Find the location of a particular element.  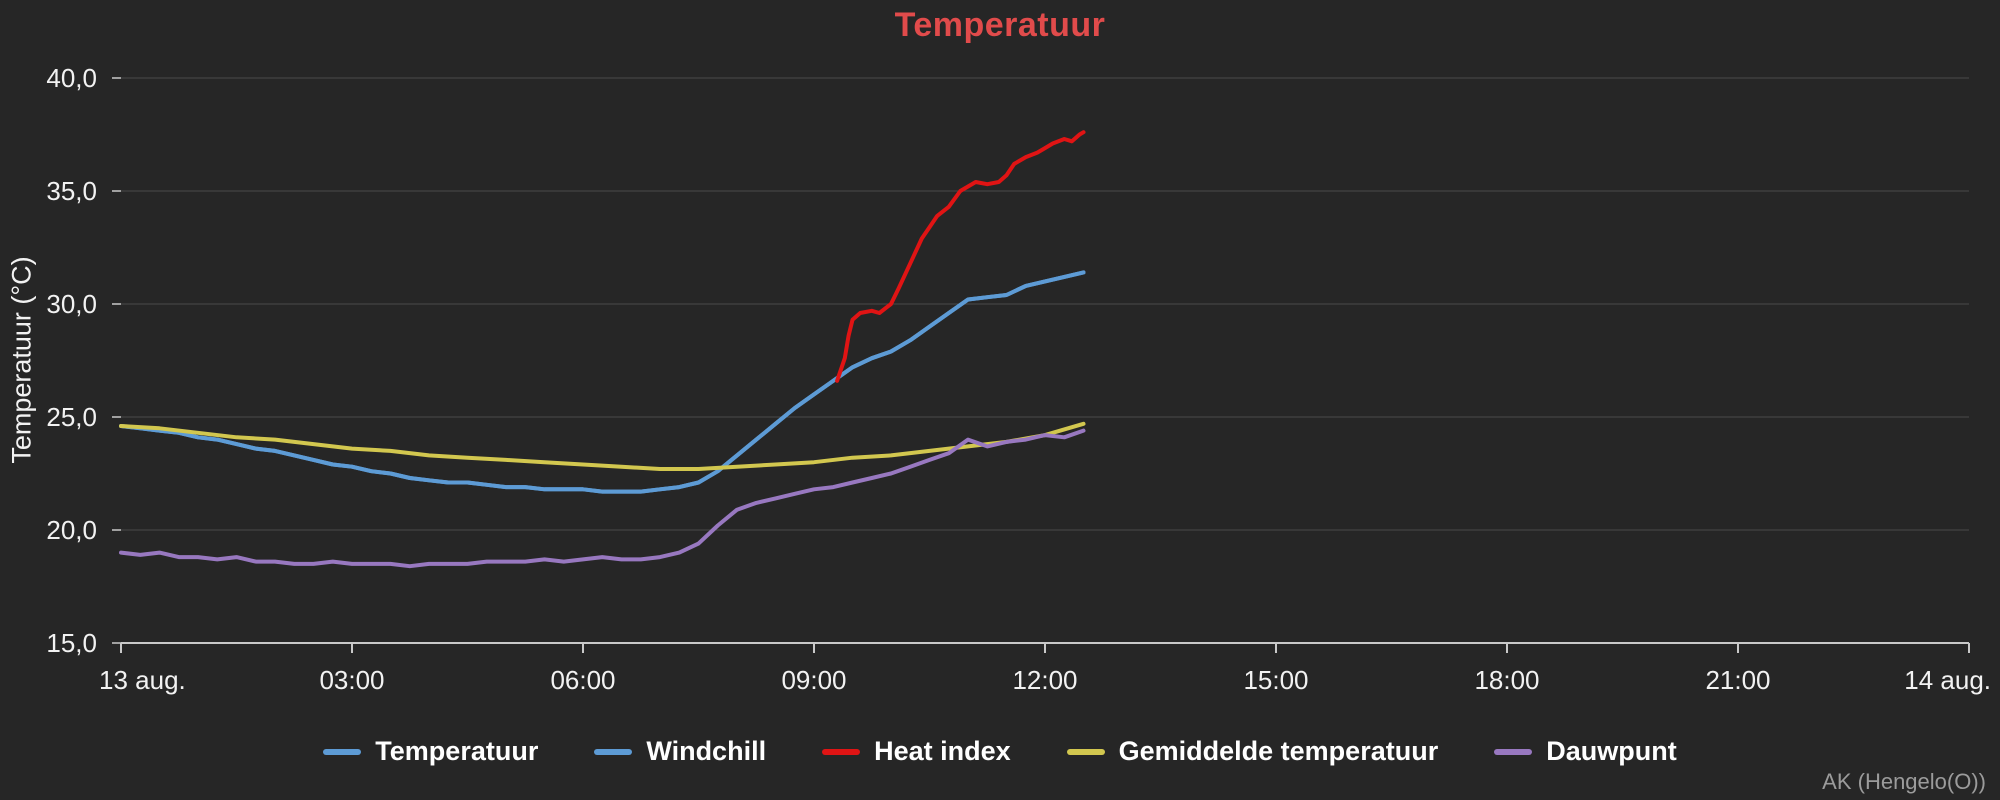

legend-item-gemiddelde-temperatuur: Gemiddelde temperatuur is located at coordinates (1252, 751).